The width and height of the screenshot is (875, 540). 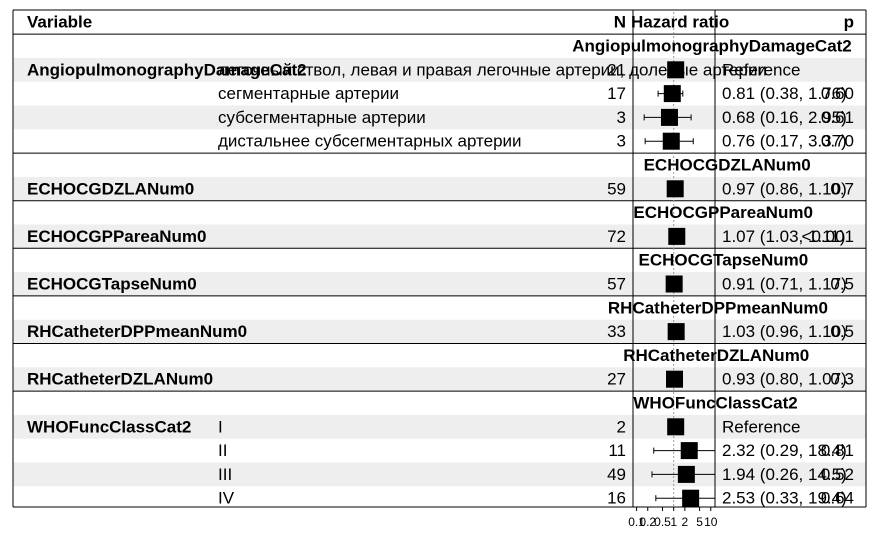 What do you see at coordinates (784, 498) in the screenshot?
I see `row-hr-text: 2.53 (0.33, 19.4)` at bounding box center [784, 498].